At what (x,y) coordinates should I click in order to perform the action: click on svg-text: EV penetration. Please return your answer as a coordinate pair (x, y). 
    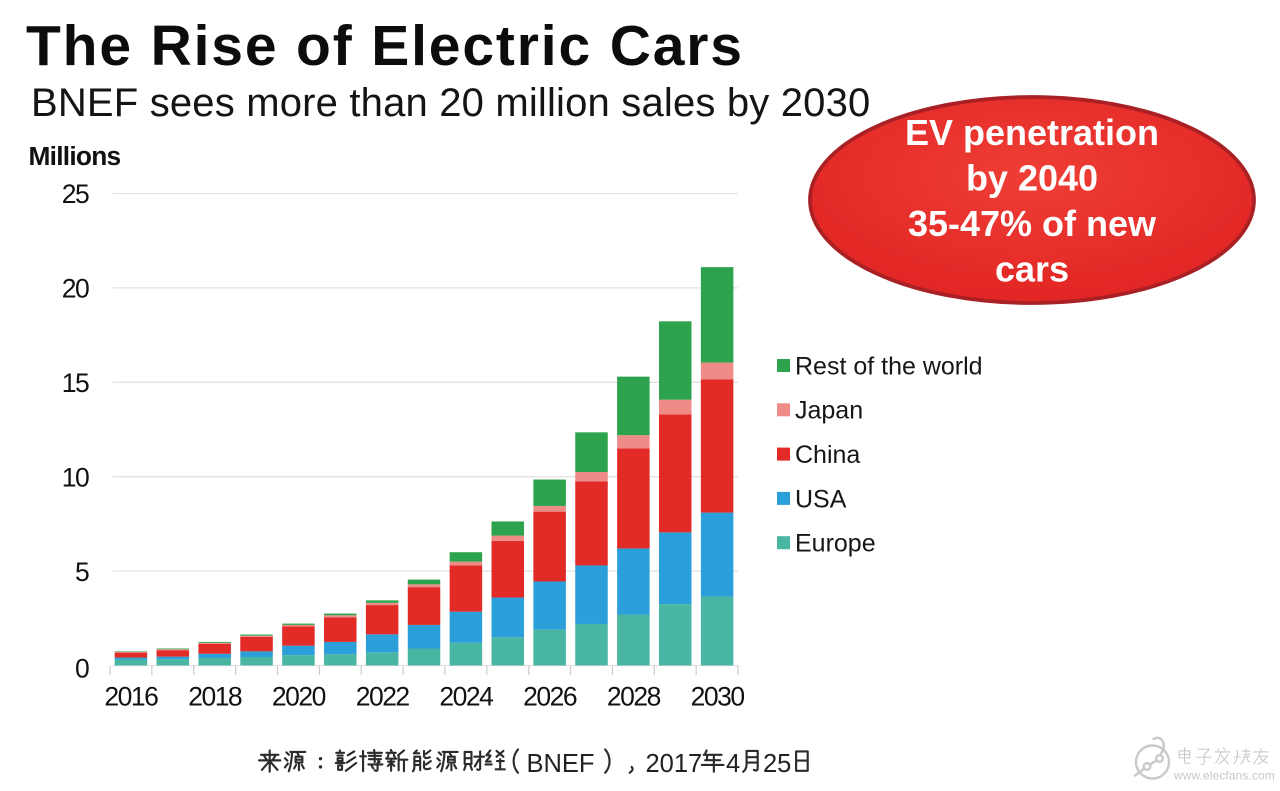
    Looking at the image, I should click on (1032, 132).